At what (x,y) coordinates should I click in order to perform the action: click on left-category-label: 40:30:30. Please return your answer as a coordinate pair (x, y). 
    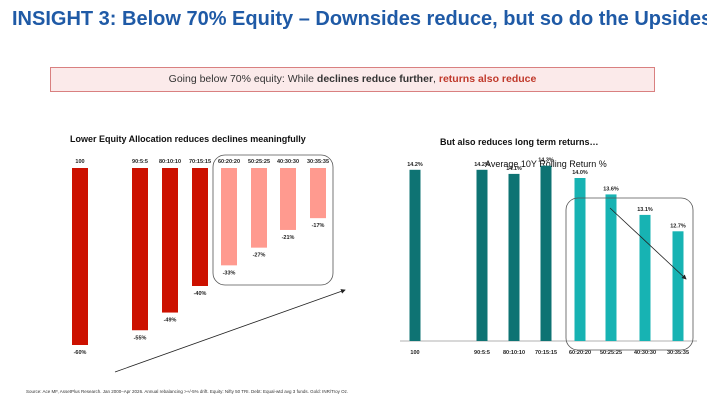
    Looking at the image, I should click on (288, 162).